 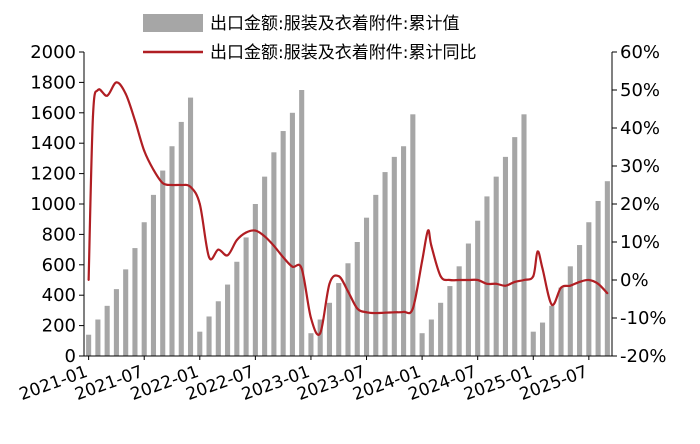 What do you see at coordinates (59, 295) in the screenshot?
I see `y-left-tick-label: 400` at bounding box center [59, 295].